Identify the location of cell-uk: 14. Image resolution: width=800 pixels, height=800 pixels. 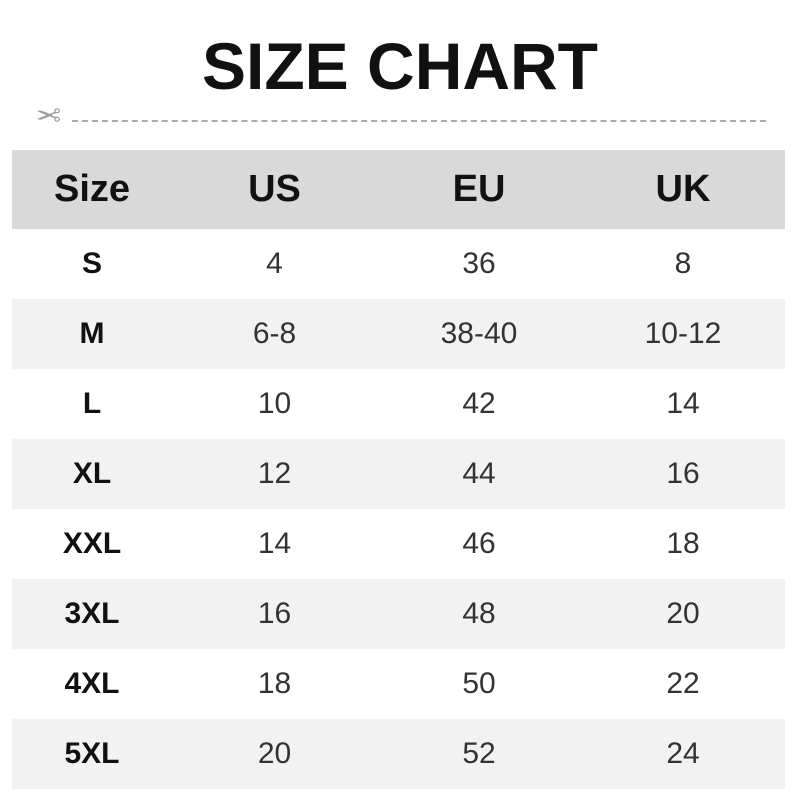
(683, 403).